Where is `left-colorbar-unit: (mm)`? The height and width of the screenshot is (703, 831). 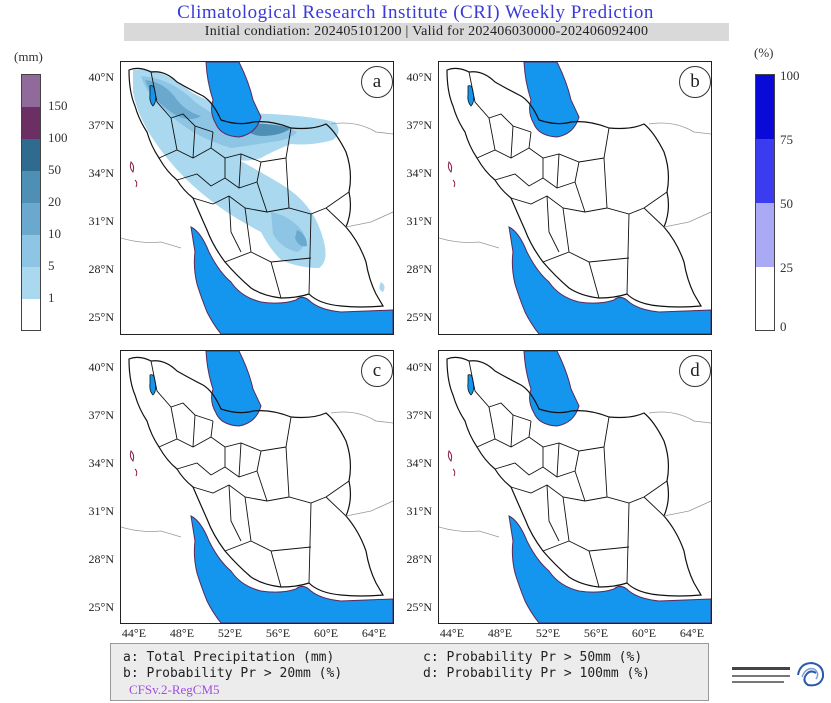 left-colorbar-unit: (mm) is located at coordinates (28, 56).